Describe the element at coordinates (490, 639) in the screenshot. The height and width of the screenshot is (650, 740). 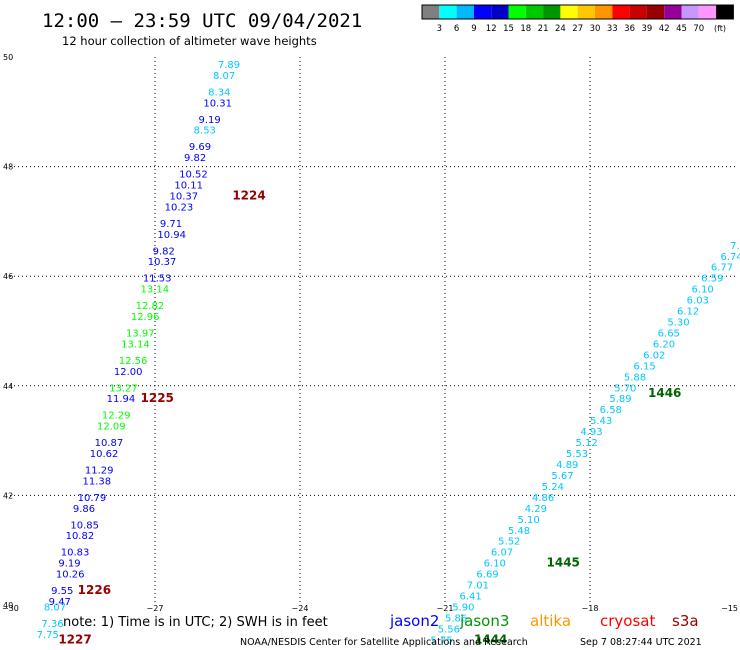
I see `time-label: 1444` at that location.